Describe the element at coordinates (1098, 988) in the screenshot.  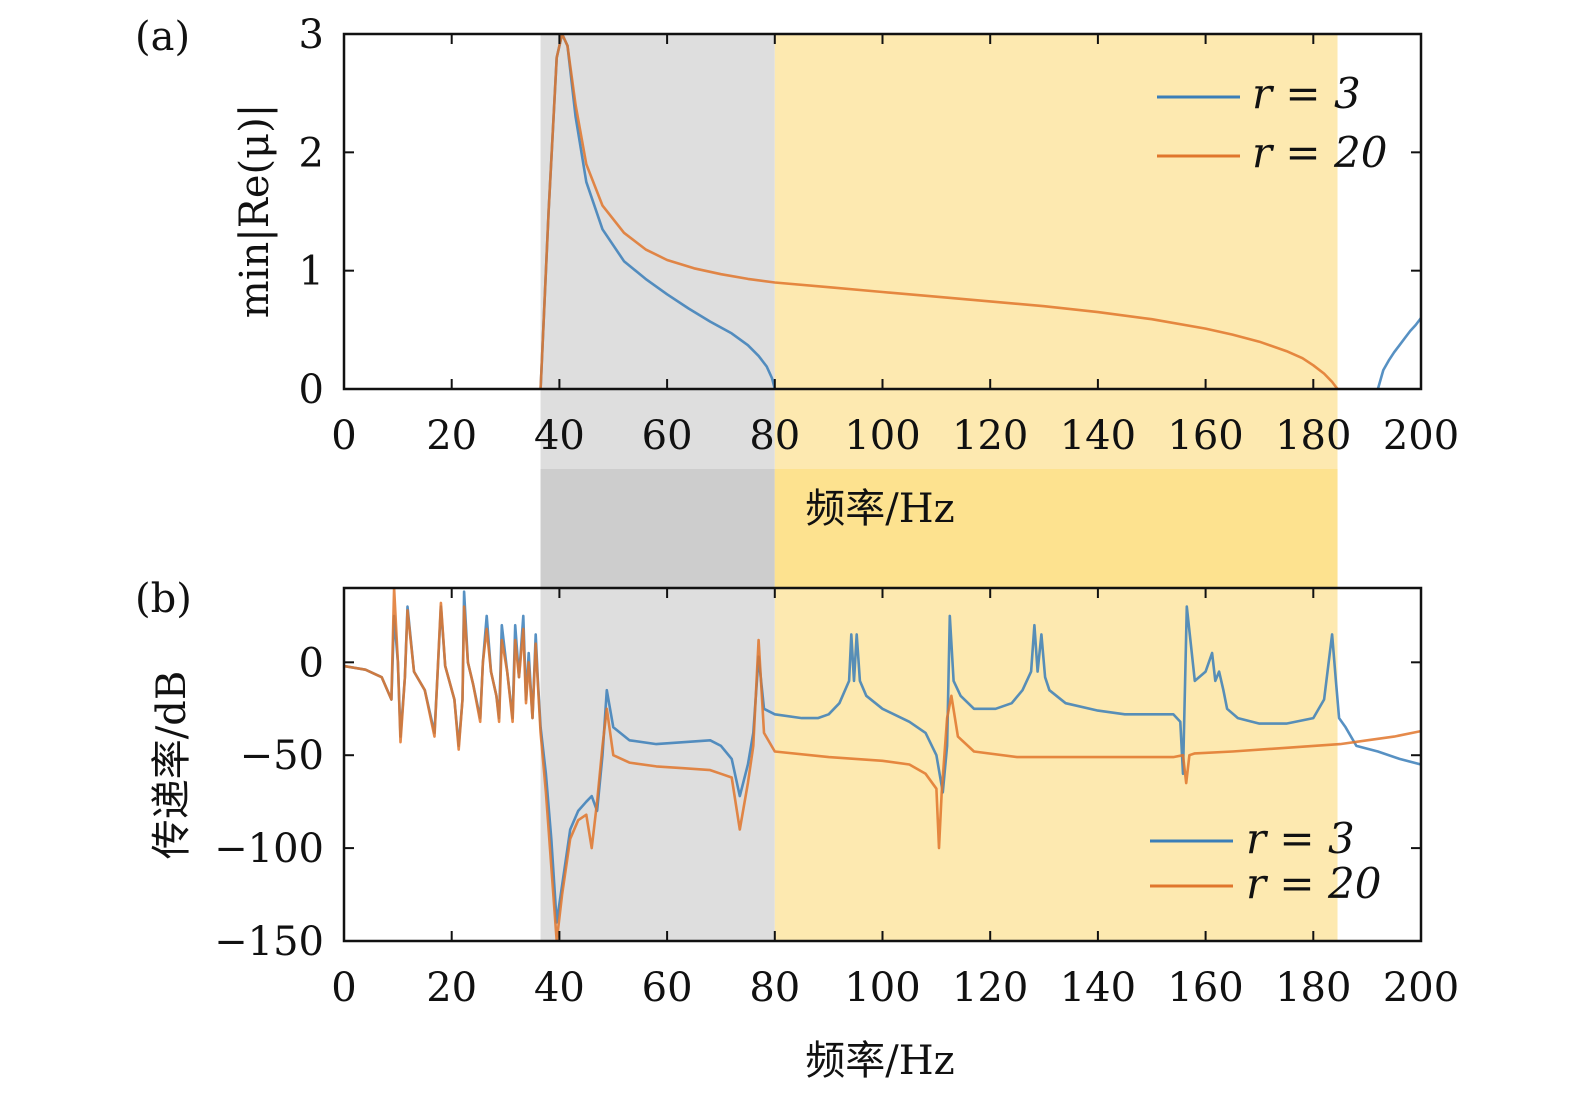
I see `xtick-label-b-140: 140` at that location.